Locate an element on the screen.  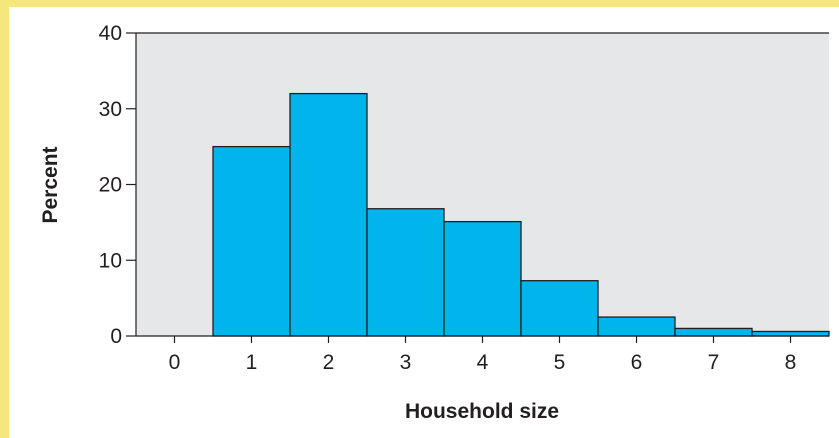
x-tick-label-8: 8 is located at coordinates (791, 362).